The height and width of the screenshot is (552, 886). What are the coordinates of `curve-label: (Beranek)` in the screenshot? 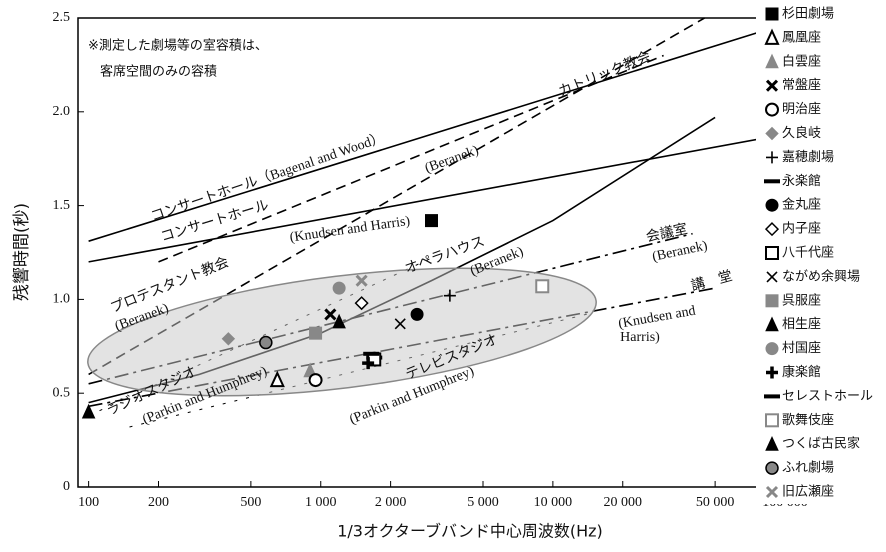 It's located at (452, 159).